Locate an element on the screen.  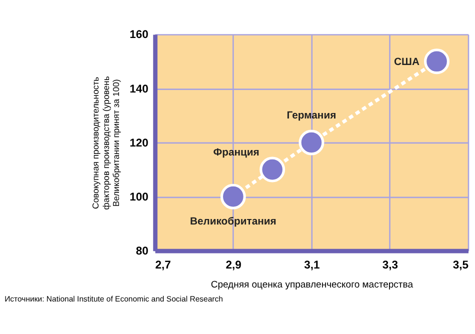
y-tick-label: 100 is located at coordinates (139, 197).